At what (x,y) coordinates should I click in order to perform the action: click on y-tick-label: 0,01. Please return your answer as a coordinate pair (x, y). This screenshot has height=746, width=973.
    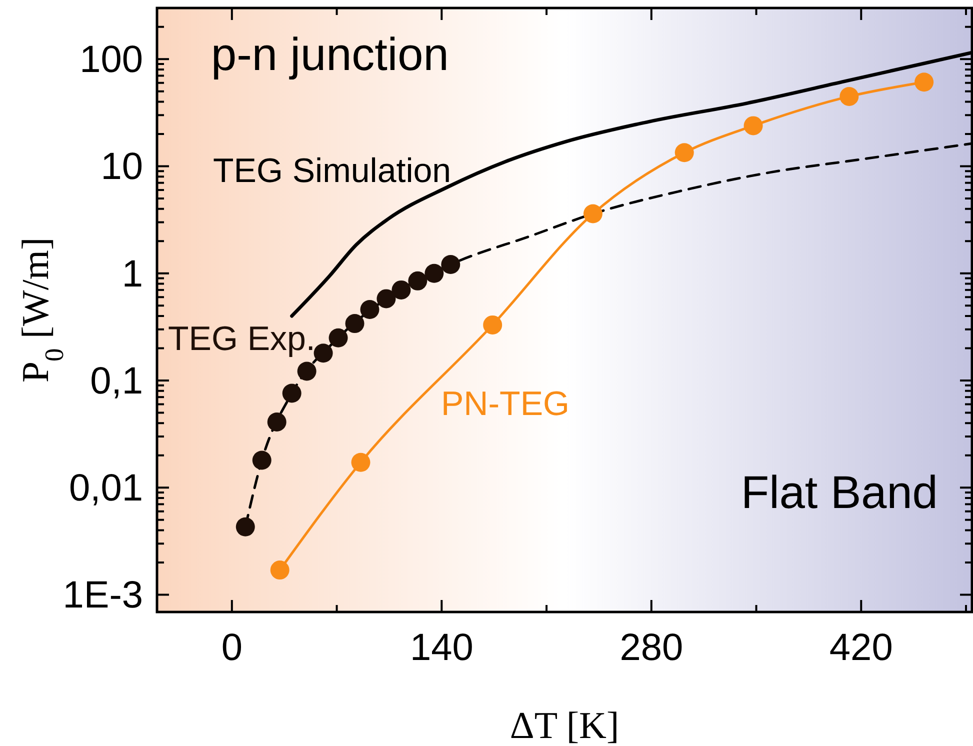
    Looking at the image, I should click on (106, 489).